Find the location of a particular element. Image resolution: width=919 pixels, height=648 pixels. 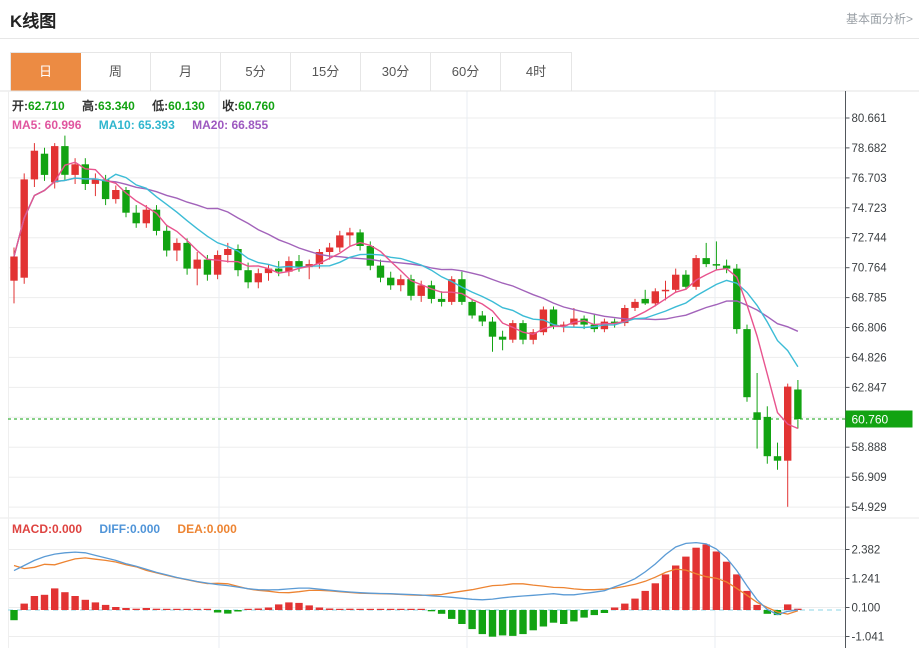

price-tick-label: 70.764 is located at coordinates (870, 269).